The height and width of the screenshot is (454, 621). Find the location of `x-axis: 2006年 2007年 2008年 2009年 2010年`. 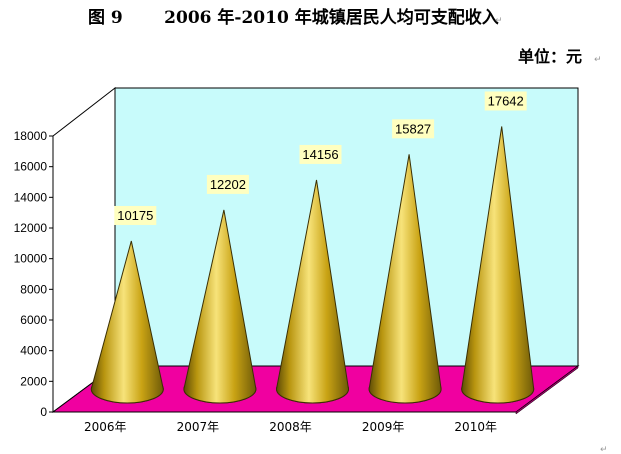

x-axis: 2006年 2007年 2008年 2009年 2010年 is located at coordinates (290, 427).